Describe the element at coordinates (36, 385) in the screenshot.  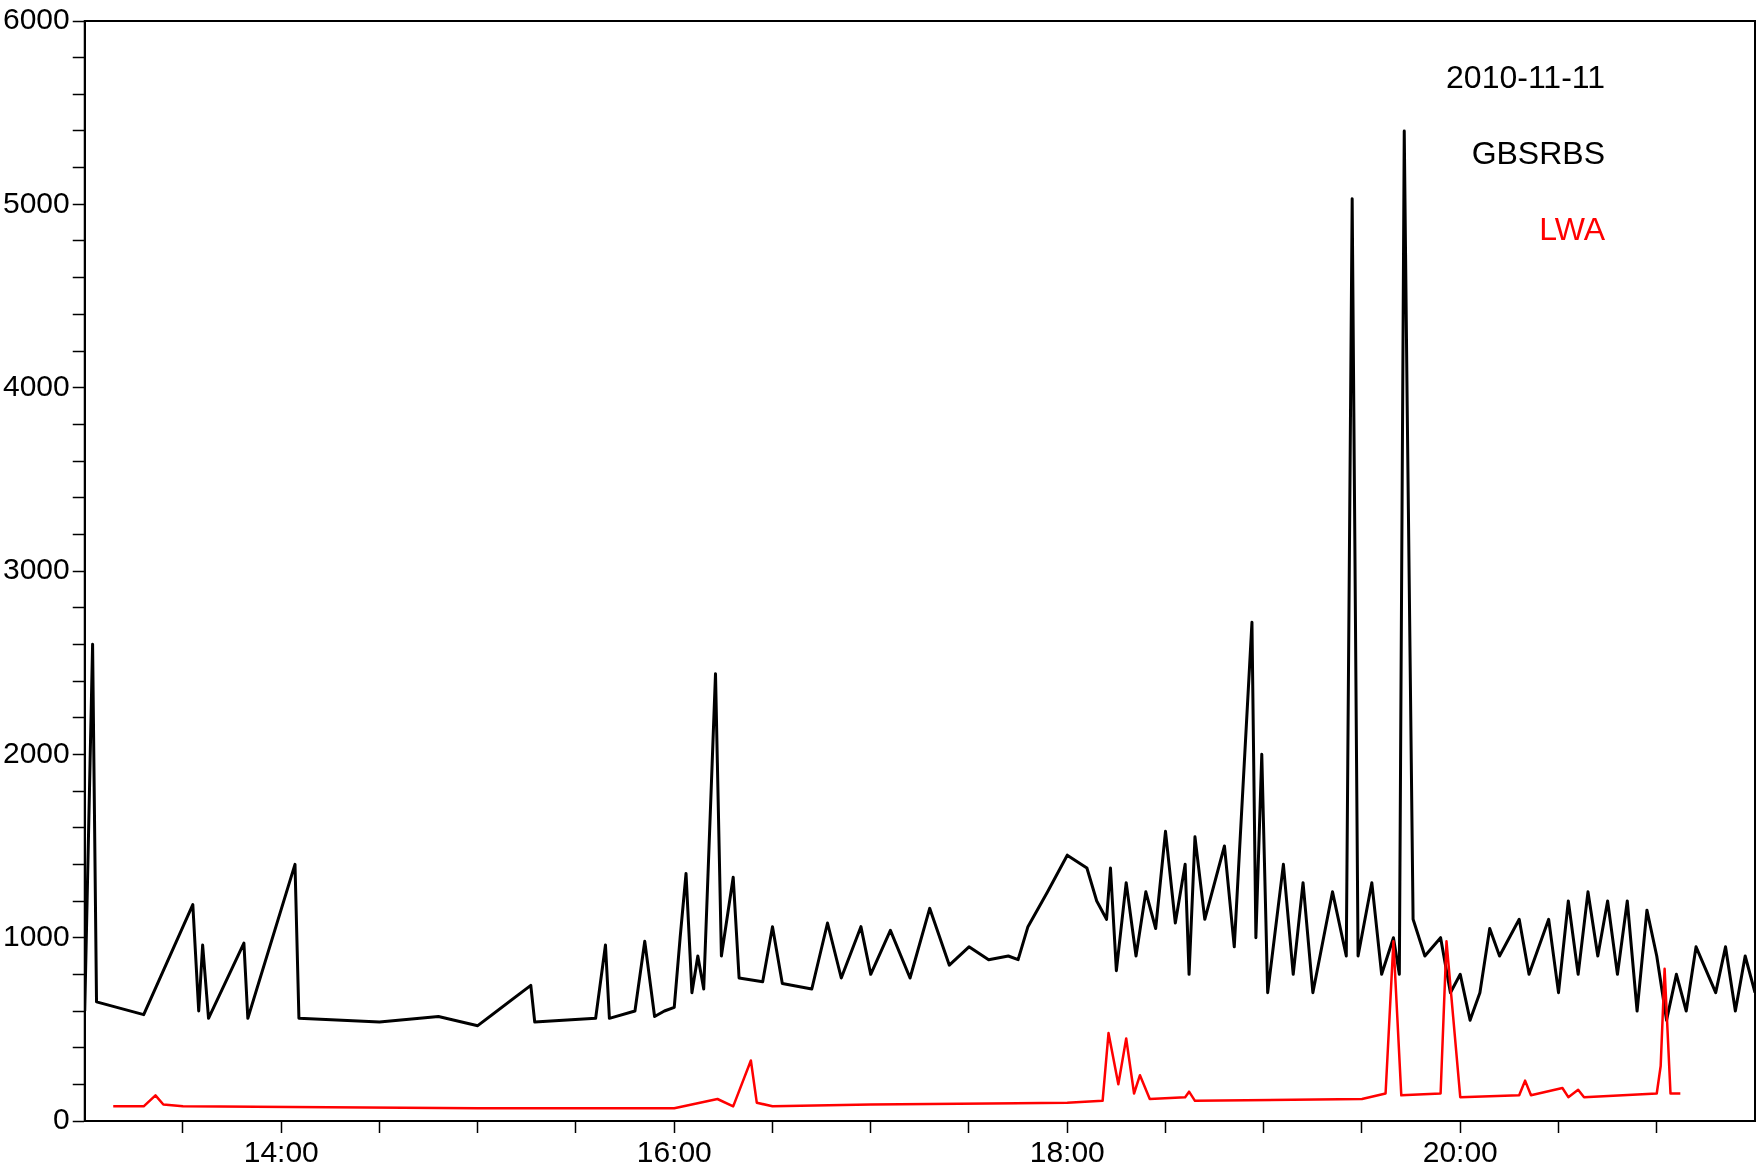
I see `y-tick-label: 4000` at that location.